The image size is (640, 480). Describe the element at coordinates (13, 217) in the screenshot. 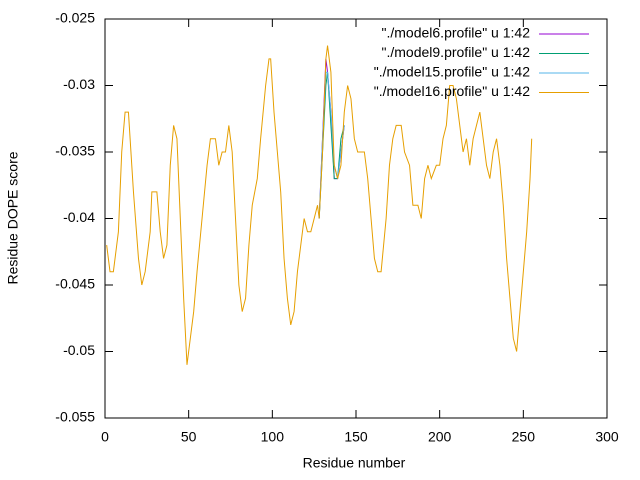

I see `y-axis-label: Residue DOPE score` at that location.